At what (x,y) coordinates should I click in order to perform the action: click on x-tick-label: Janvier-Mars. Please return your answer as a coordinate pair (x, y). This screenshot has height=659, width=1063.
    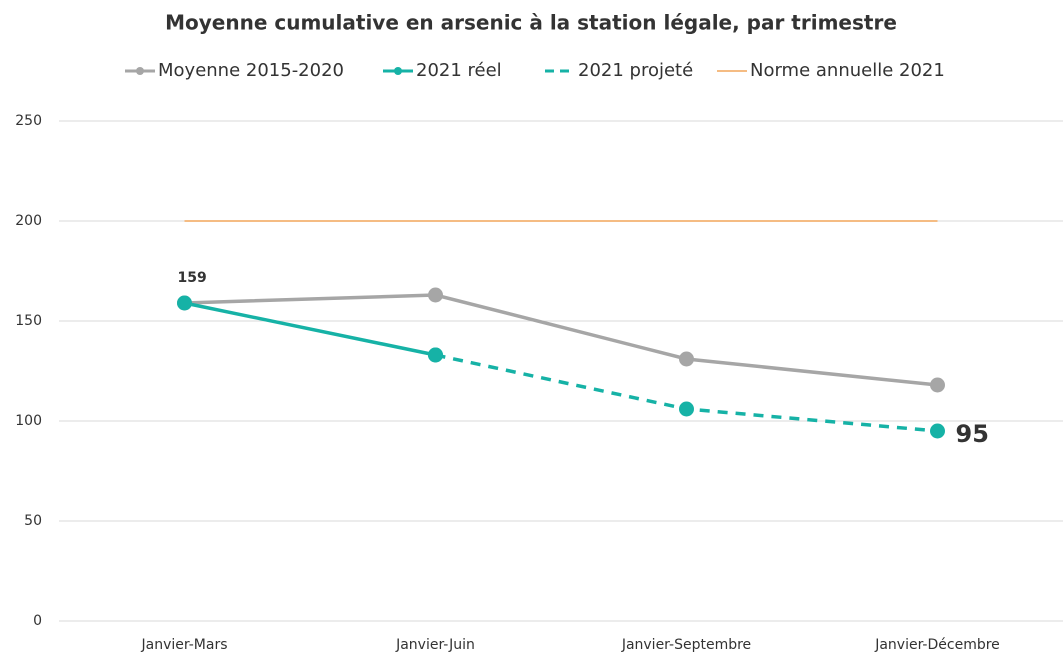
    Looking at the image, I should click on (184, 645).